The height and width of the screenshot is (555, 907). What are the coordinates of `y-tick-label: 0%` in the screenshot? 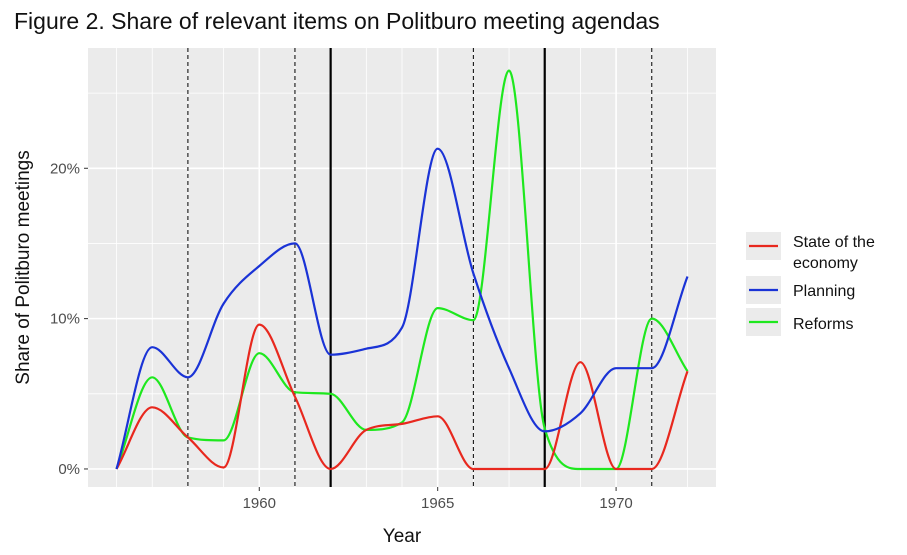 It's located at (69, 469).